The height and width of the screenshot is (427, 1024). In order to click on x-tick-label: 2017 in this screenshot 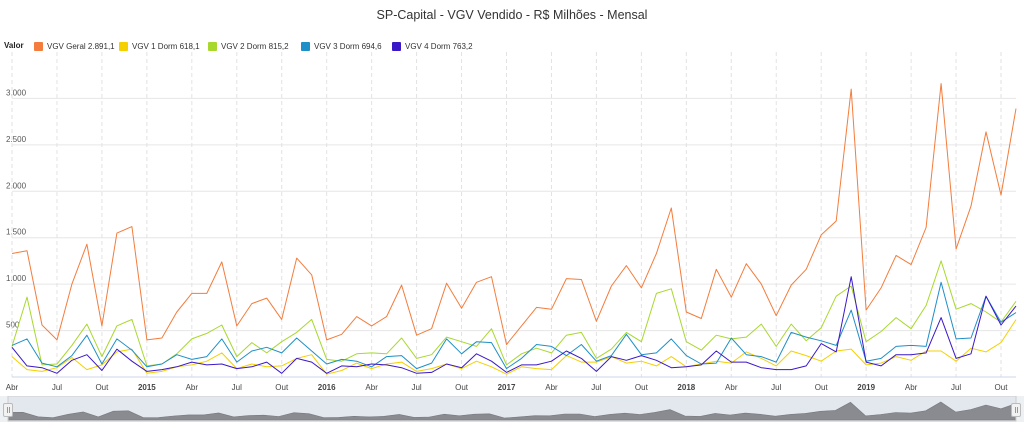, I will do `click(507, 387)`.